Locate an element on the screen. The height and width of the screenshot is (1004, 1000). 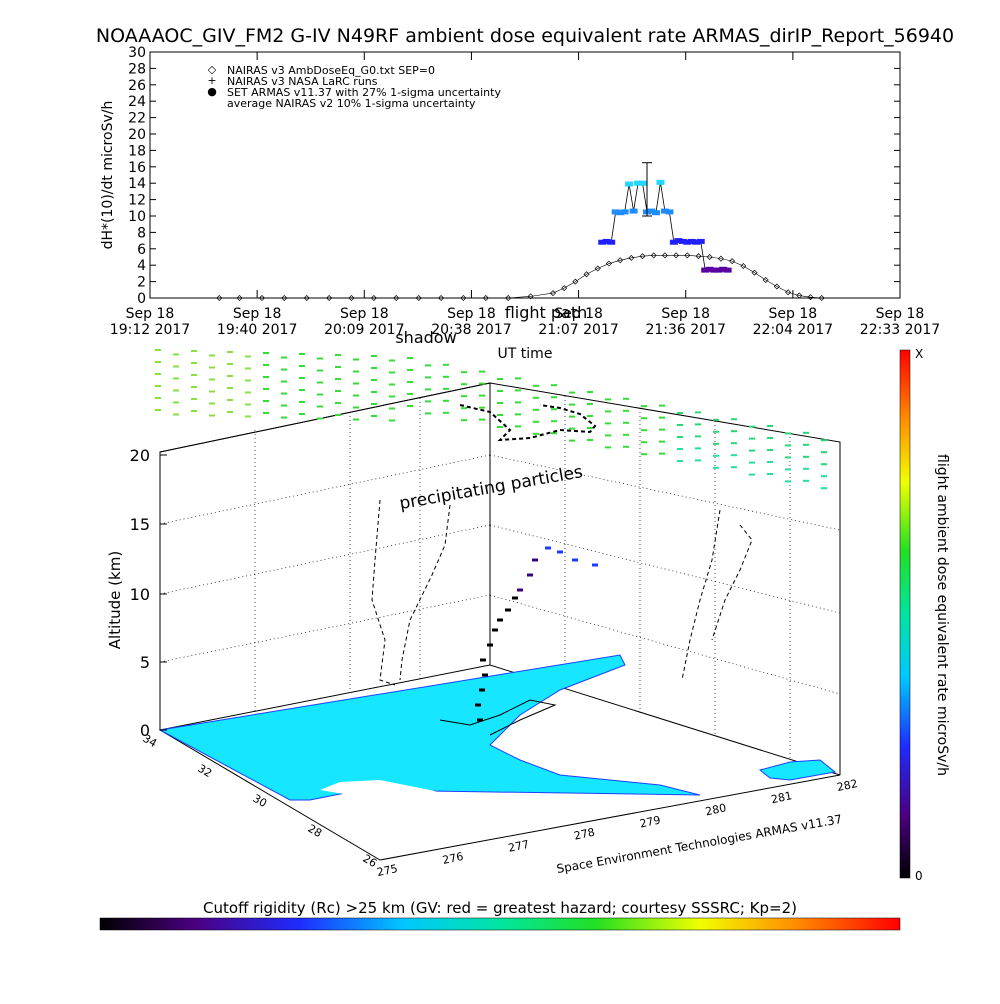
shadow-trace-left is located at coordinates (383, 592).